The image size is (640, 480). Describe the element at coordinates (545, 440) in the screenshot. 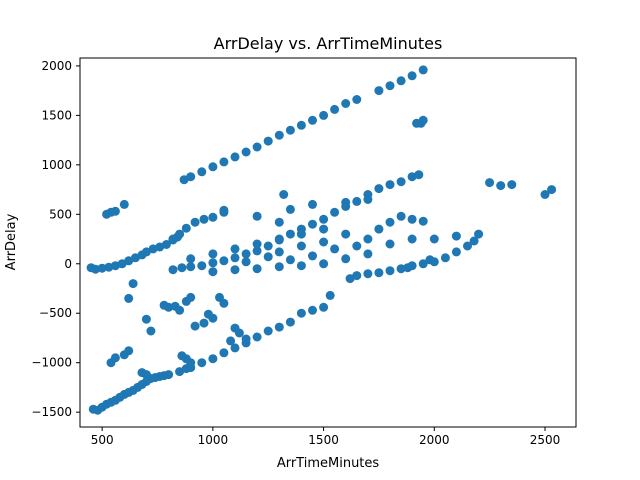

I see `x-tick-label: 2500` at that location.